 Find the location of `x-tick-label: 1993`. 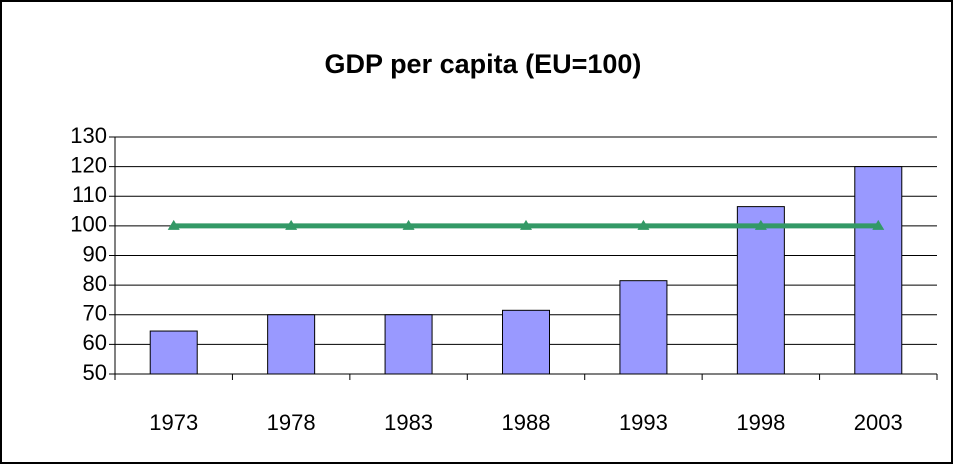

x-tick-label: 1993 is located at coordinates (643, 422).